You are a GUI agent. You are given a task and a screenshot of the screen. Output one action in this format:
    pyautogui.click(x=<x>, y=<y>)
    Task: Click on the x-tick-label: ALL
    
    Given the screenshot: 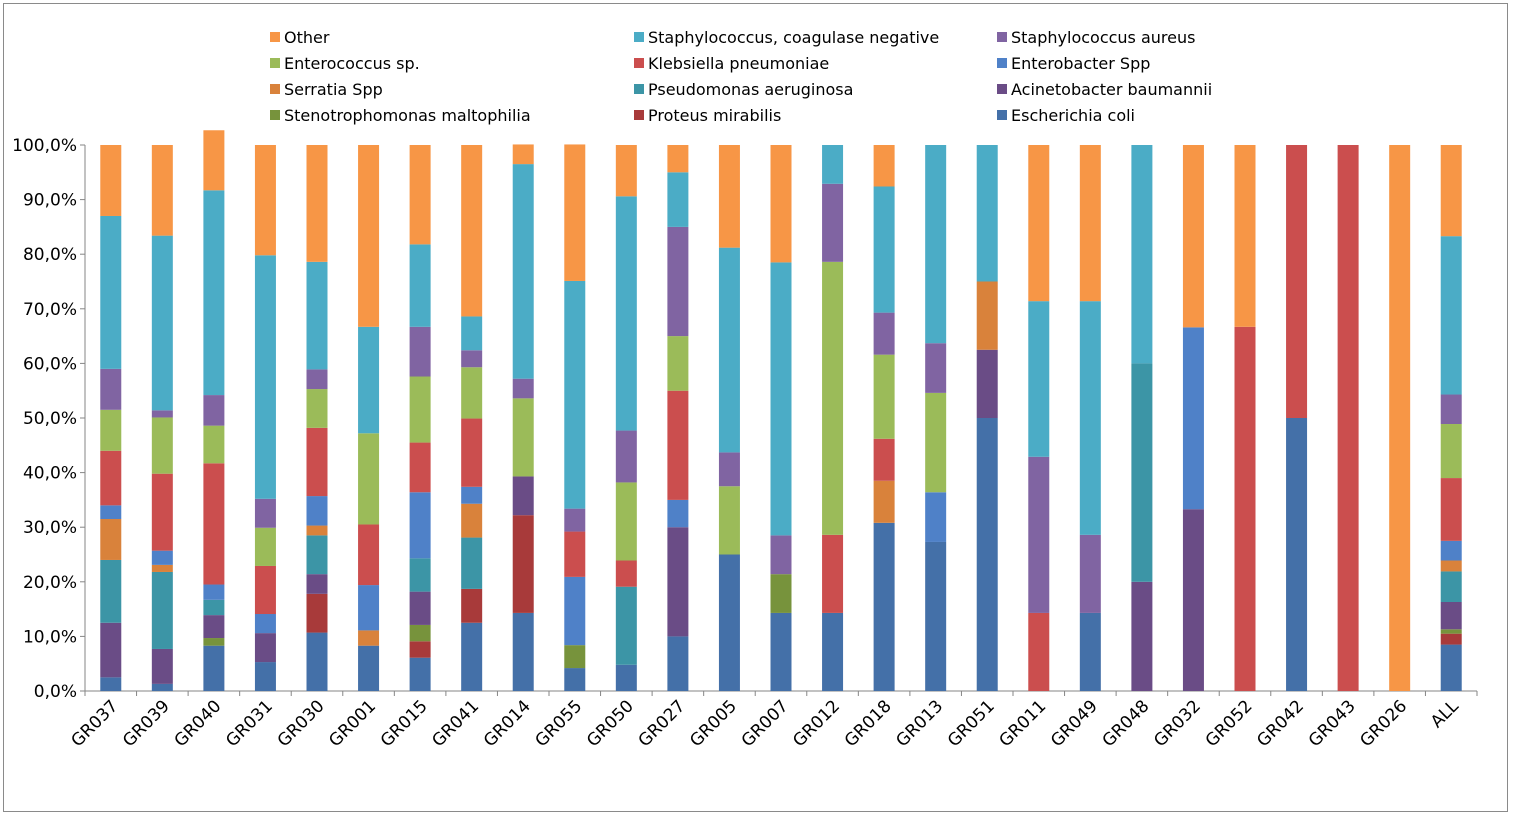 What is the action you would take?
    pyautogui.click(x=1445, y=714)
    